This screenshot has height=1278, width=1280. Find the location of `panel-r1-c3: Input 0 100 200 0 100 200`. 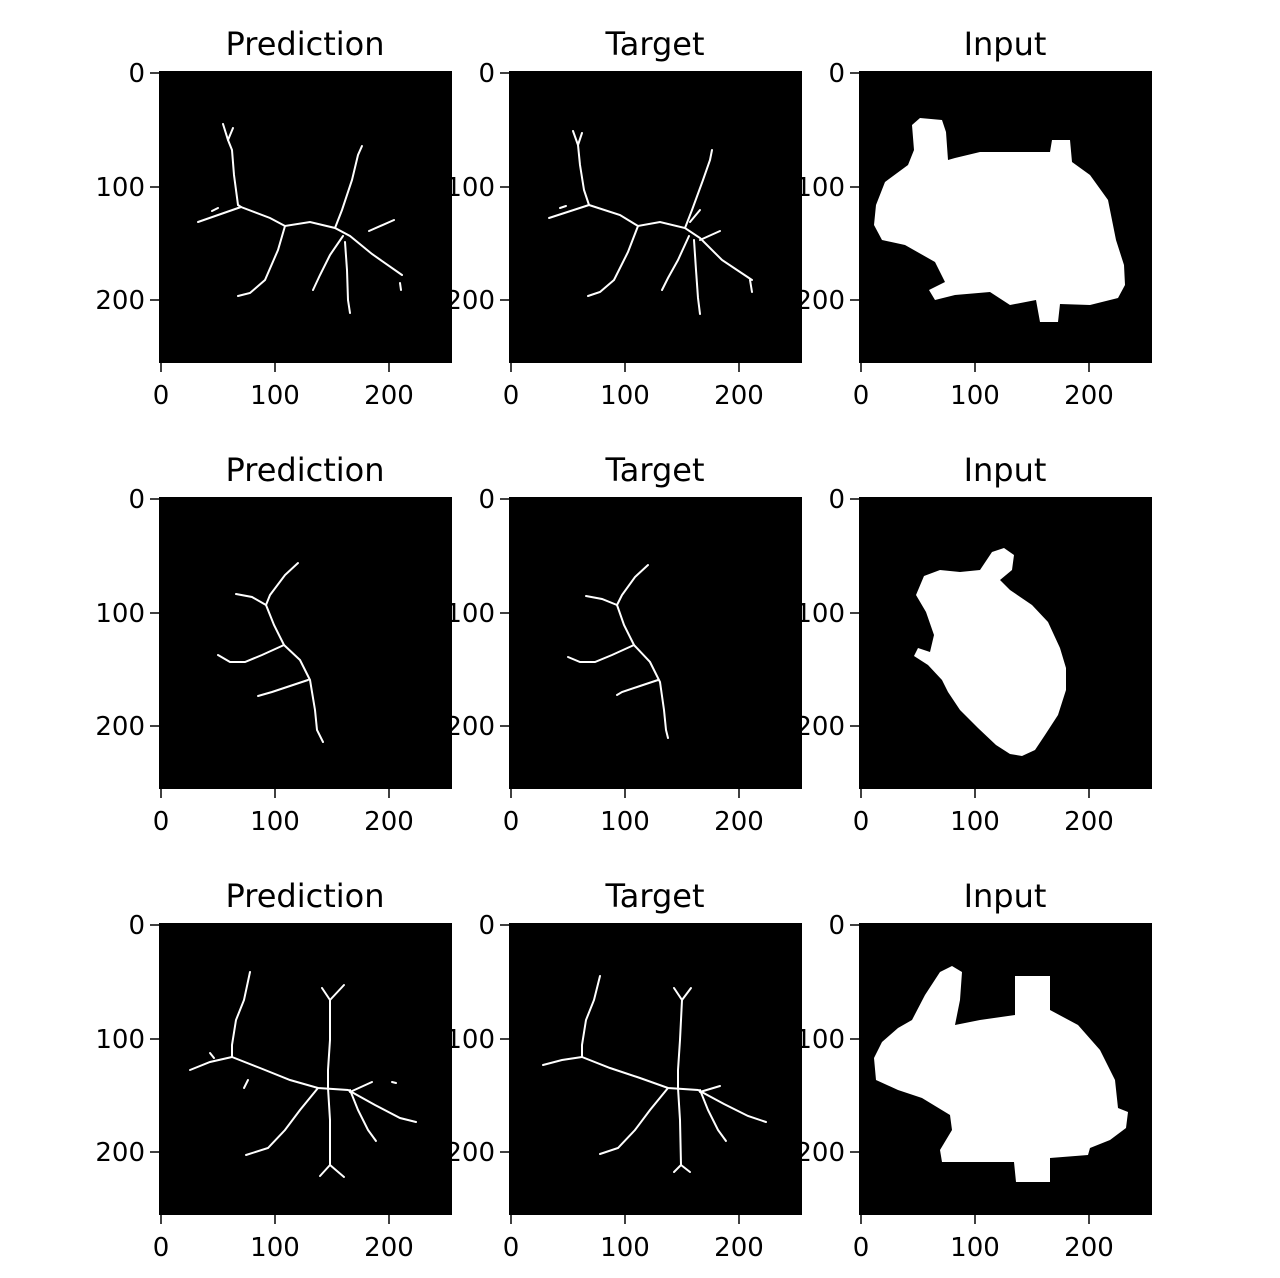

panel-r1-c3: Input 0 100 200 0 100 200 is located at coordinates (973, 218).